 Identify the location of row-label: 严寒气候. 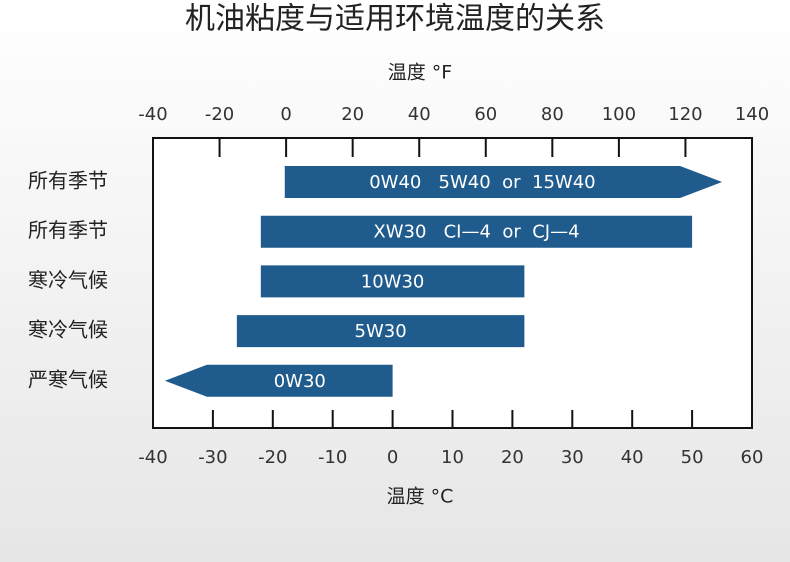
(68, 379).